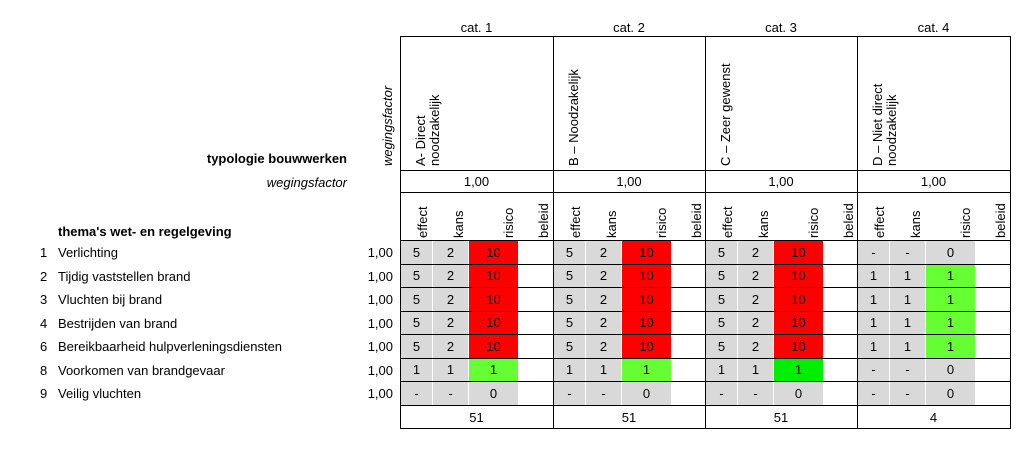 This screenshot has height=454, width=1027. What do you see at coordinates (44, 394) in the screenshot?
I see `theme-nr: 9` at bounding box center [44, 394].